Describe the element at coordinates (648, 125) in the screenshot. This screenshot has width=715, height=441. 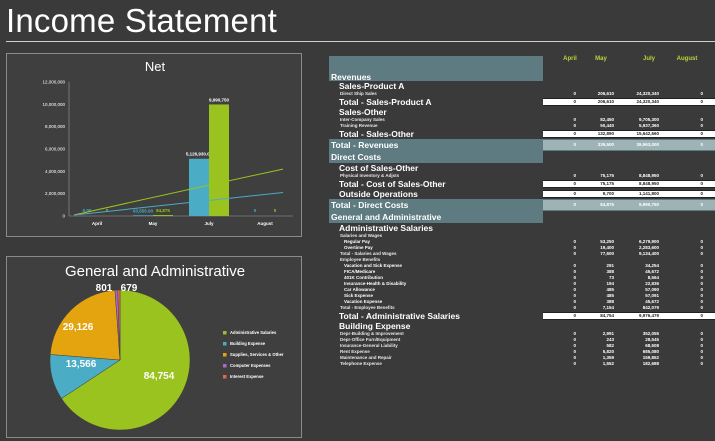
I see `cell-value: 5,937,360` at that location.